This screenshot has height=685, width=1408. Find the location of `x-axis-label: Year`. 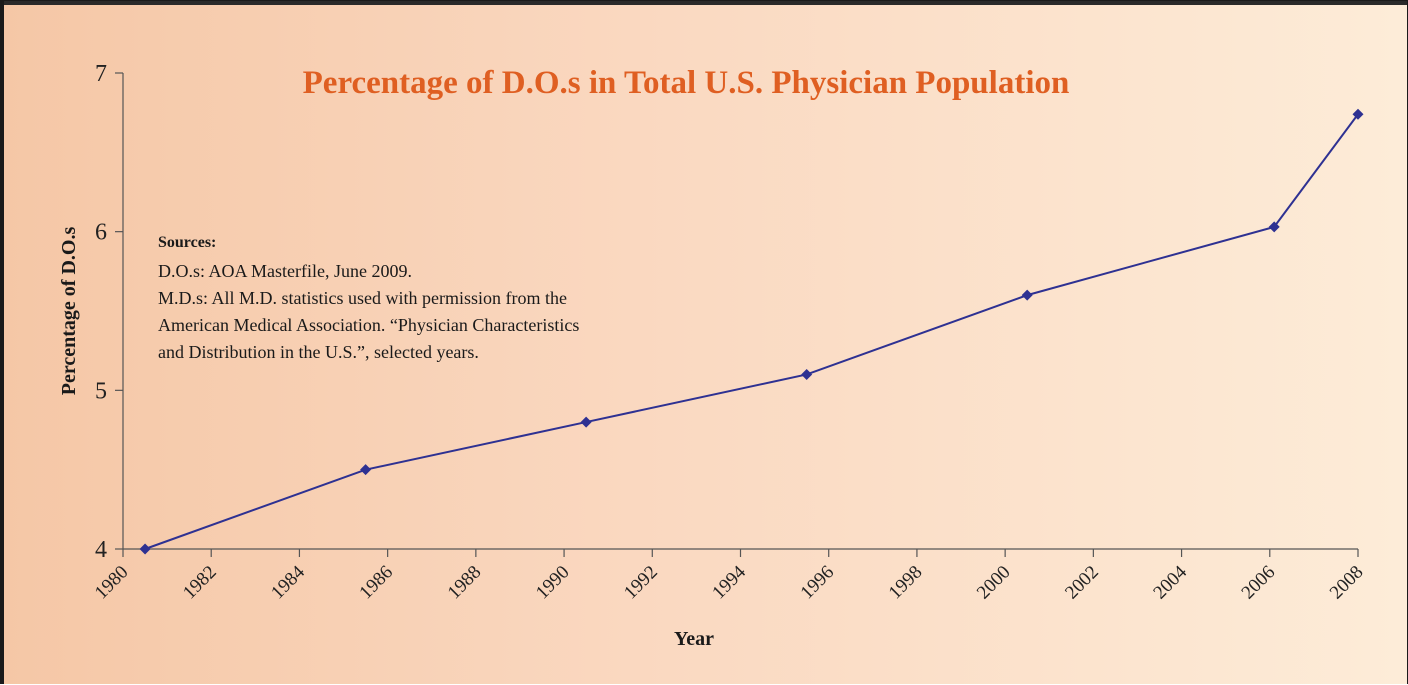

x-axis-label: Year is located at coordinates (694, 639).